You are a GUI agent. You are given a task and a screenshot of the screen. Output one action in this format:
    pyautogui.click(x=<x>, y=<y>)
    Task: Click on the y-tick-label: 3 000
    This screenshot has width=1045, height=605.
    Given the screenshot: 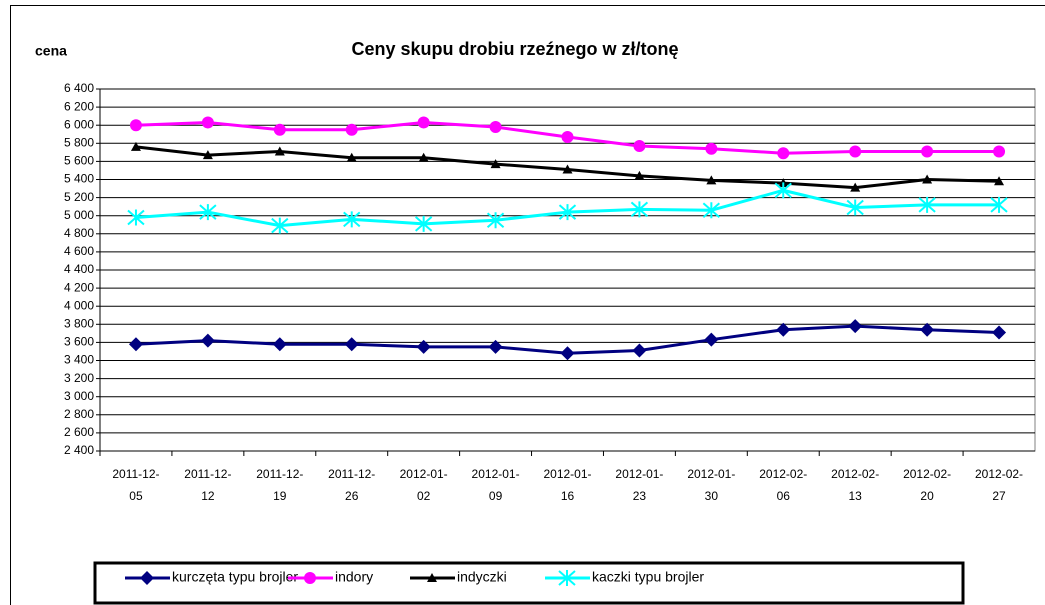 What is the action you would take?
    pyautogui.click(x=79, y=396)
    